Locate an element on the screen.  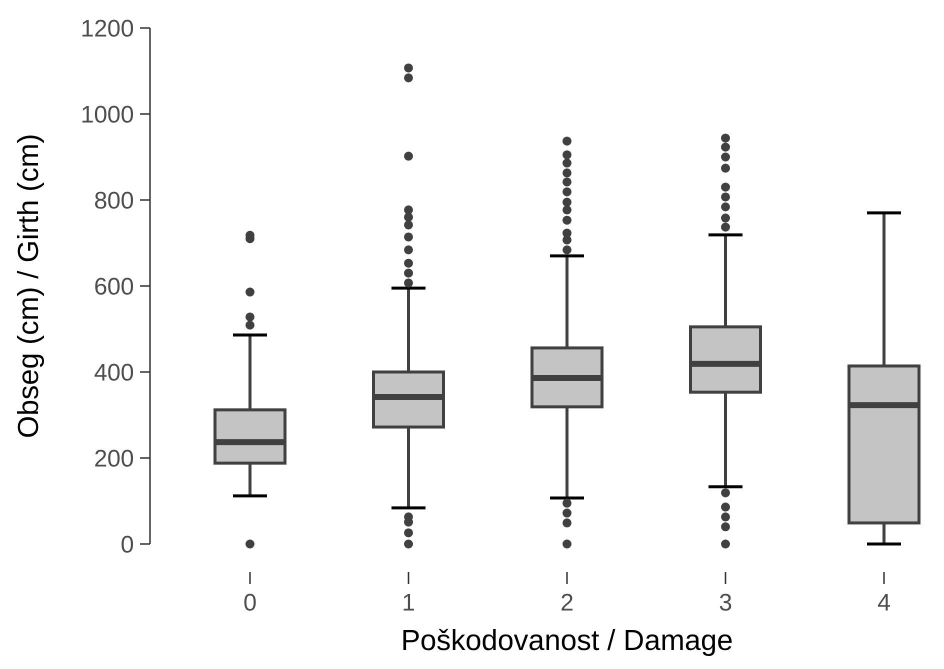
x-tick-label: 4 is located at coordinates (884, 602).